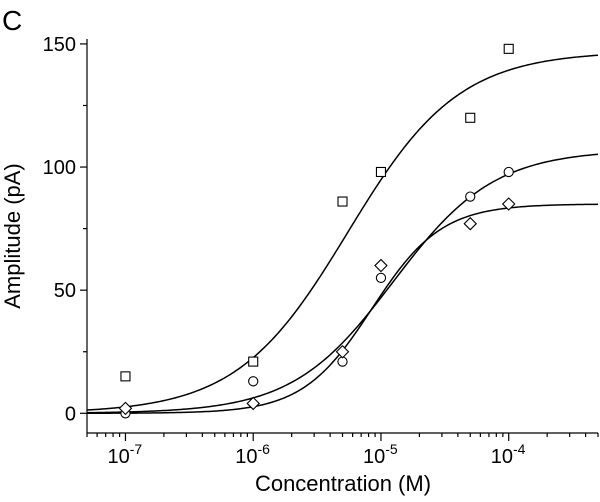 The image size is (600, 502). What do you see at coordinates (508, 454) in the screenshot?
I see `x-tick-label: 10⁻⁴` at bounding box center [508, 454].